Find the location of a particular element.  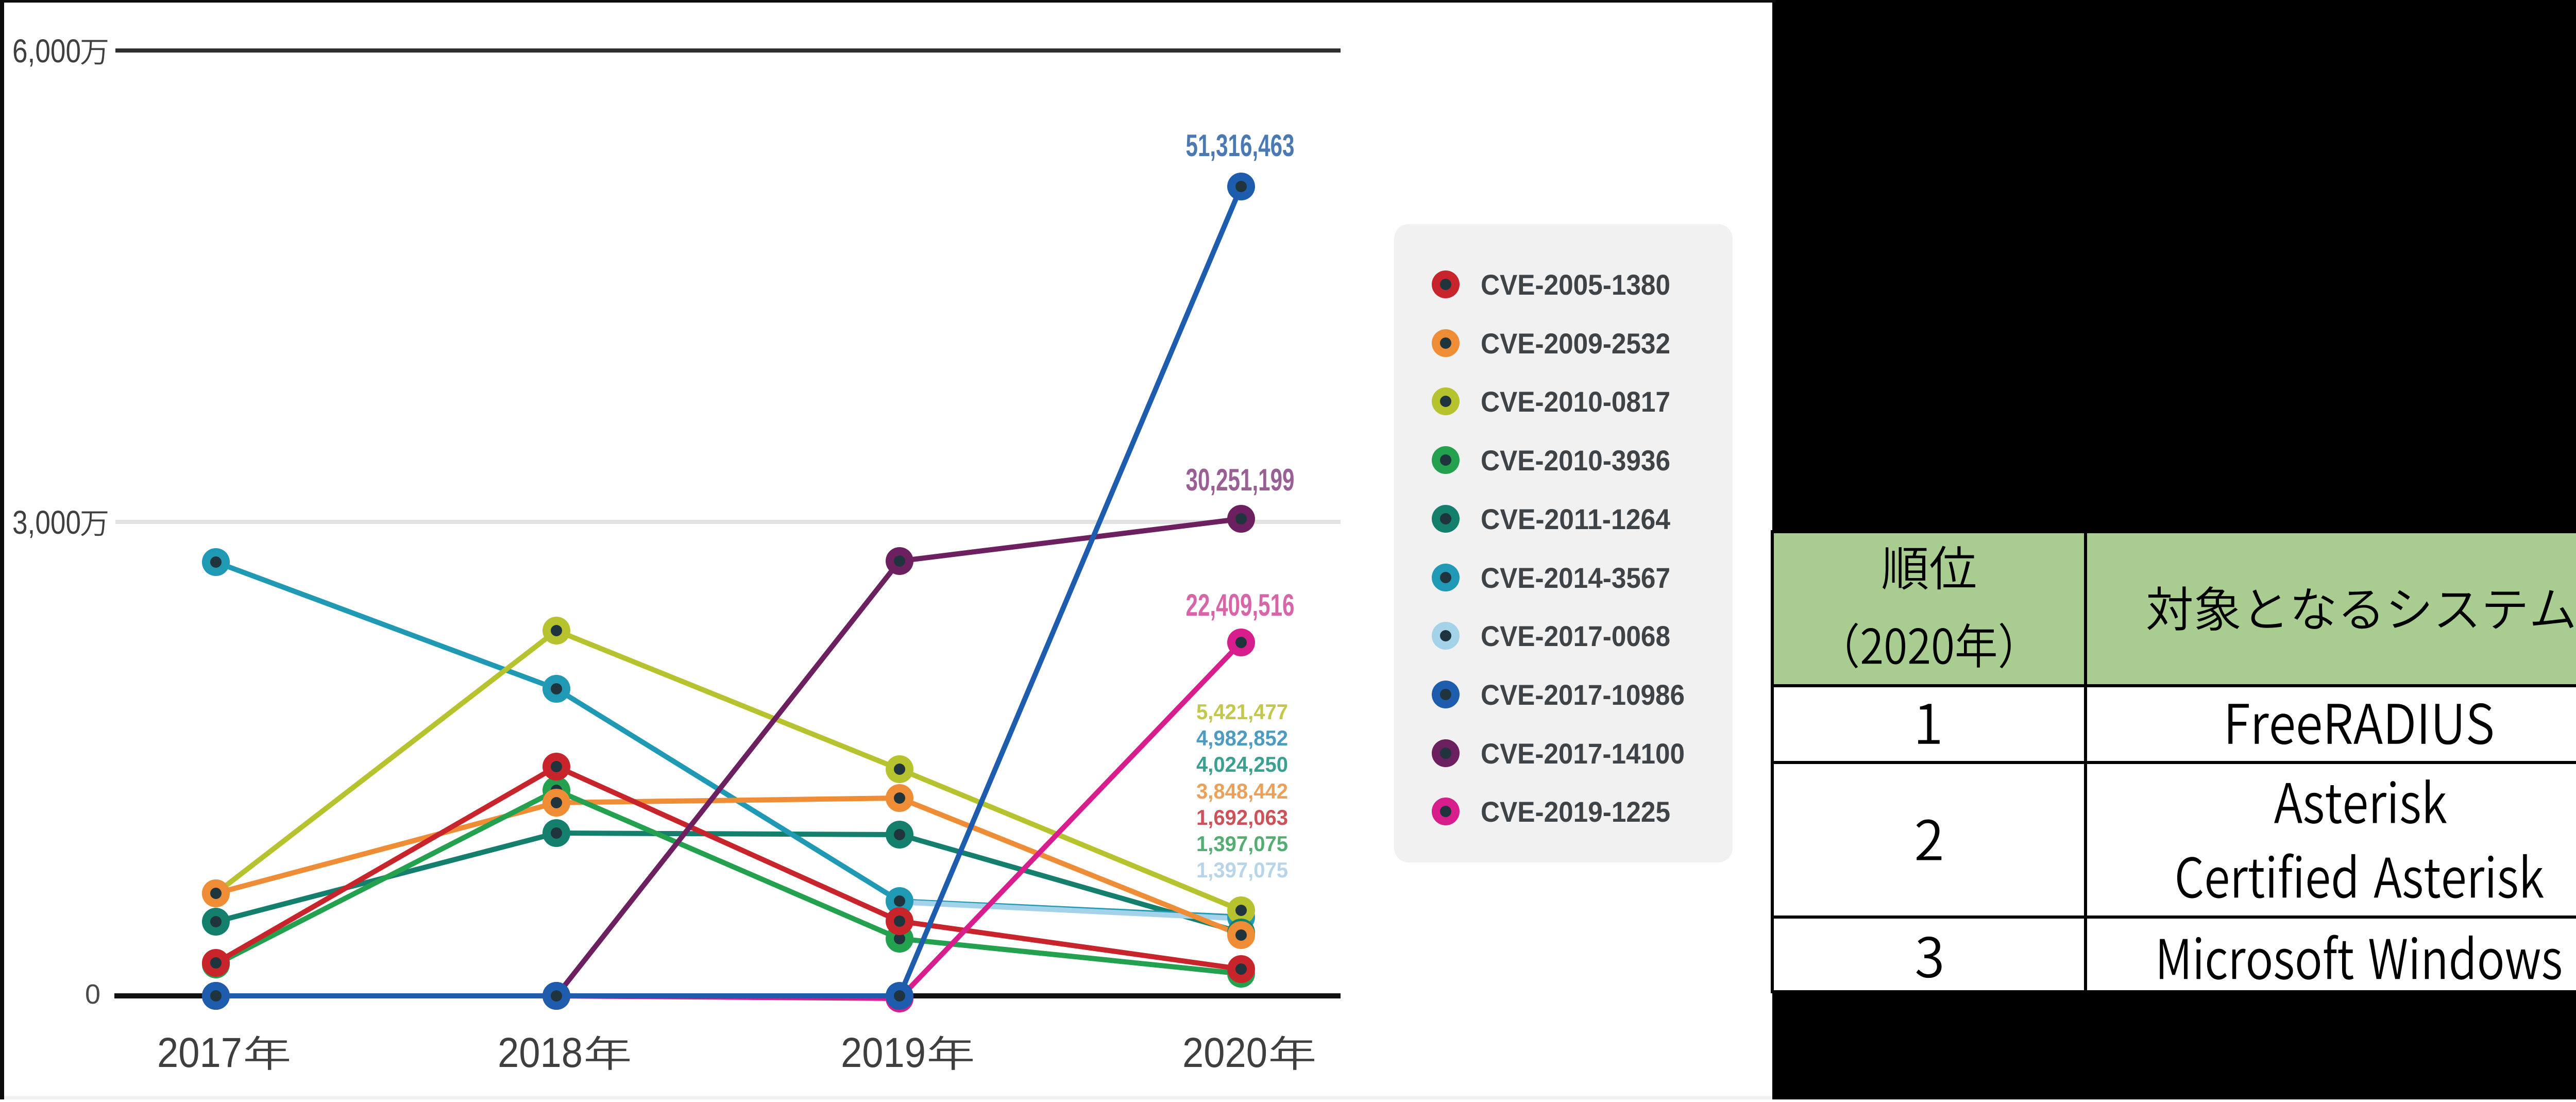

svg-text: 2020 is located at coordinates (1224, 1052).